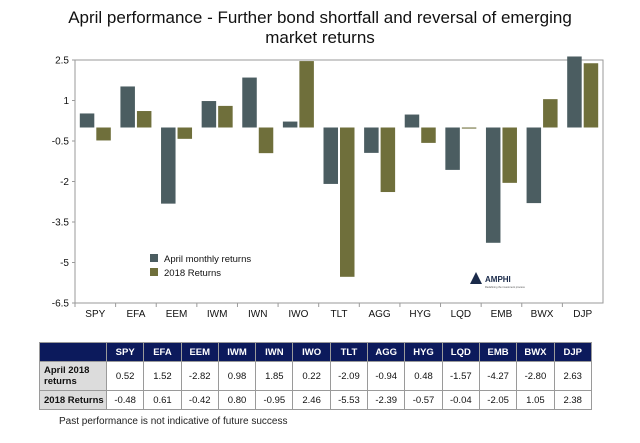  What do you see at coordinates (469, 128) in the screenshot?
I see `bar-2018-lqd` at bounding box center [469, 128].